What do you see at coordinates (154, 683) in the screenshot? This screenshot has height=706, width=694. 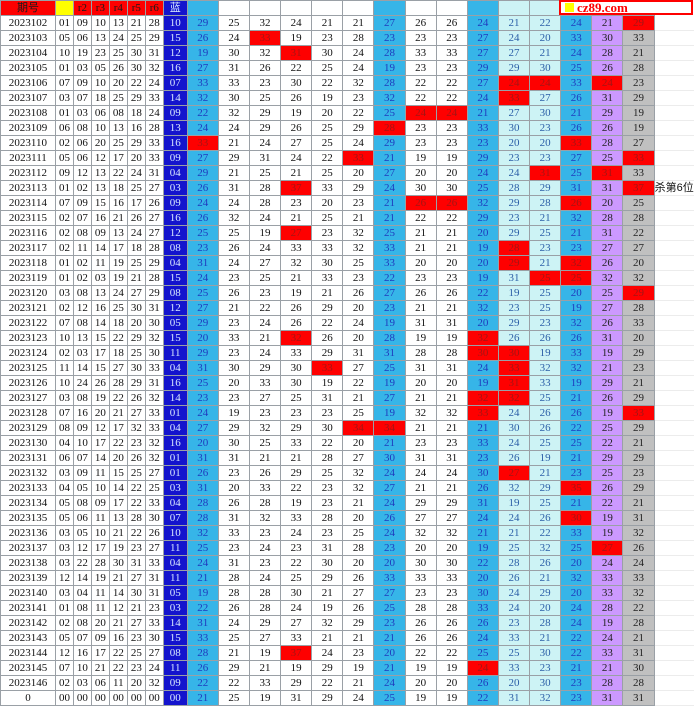 I see `red-ball-cell-6: 32` at bounding box center [154, 683].